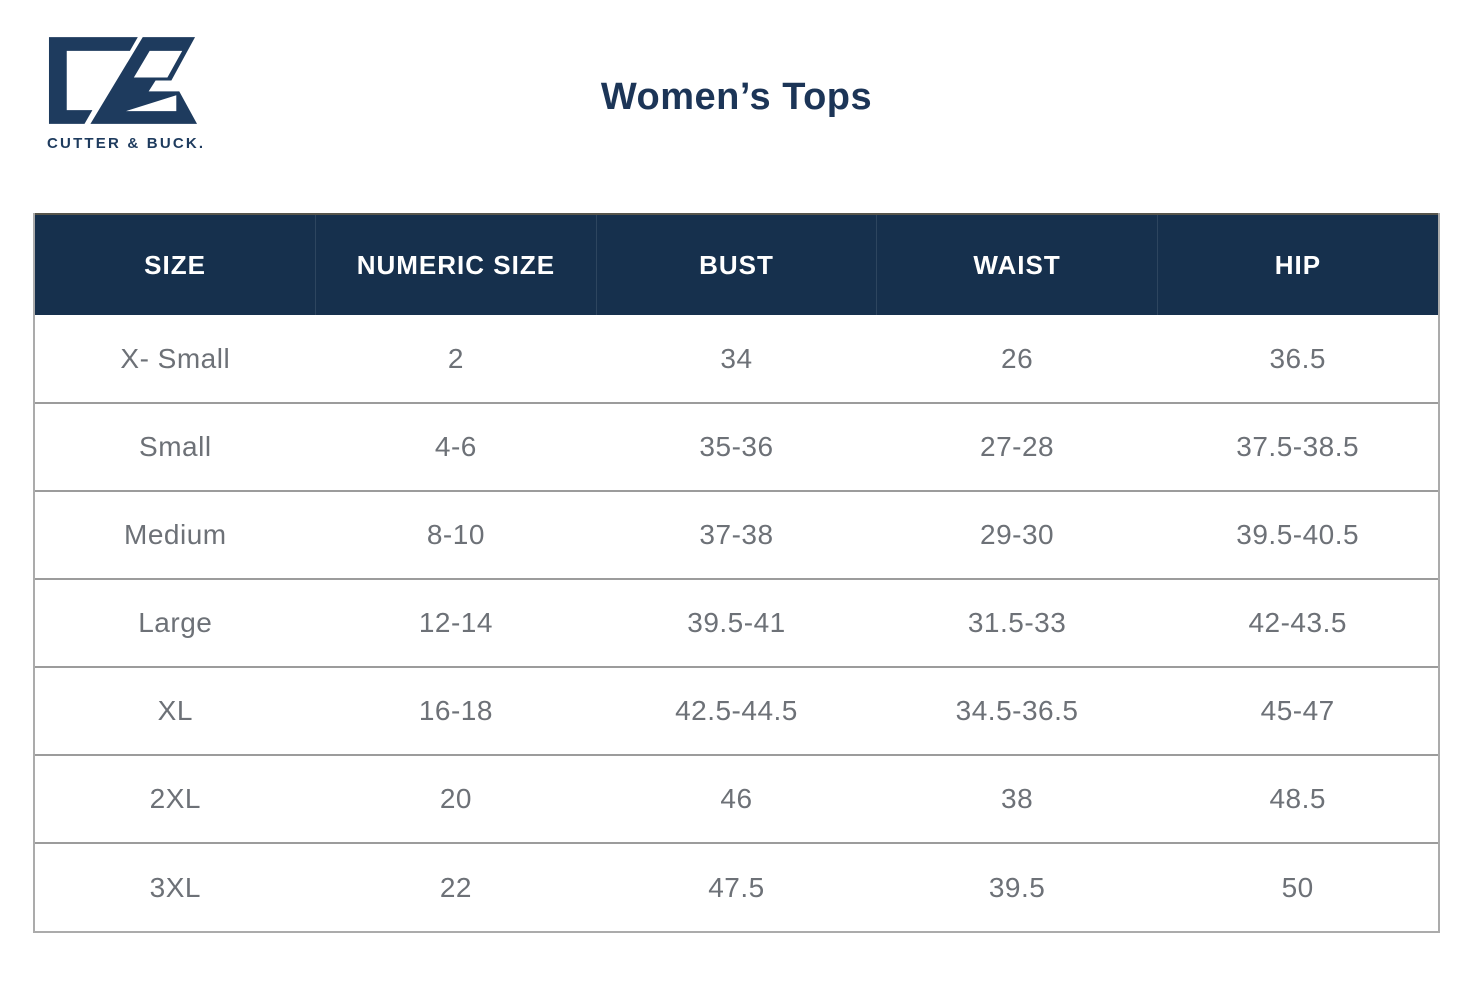 The height and width of the screenshot is (992, 1473). I want to click on measurement-cell: 8-10, so click(456, 534).